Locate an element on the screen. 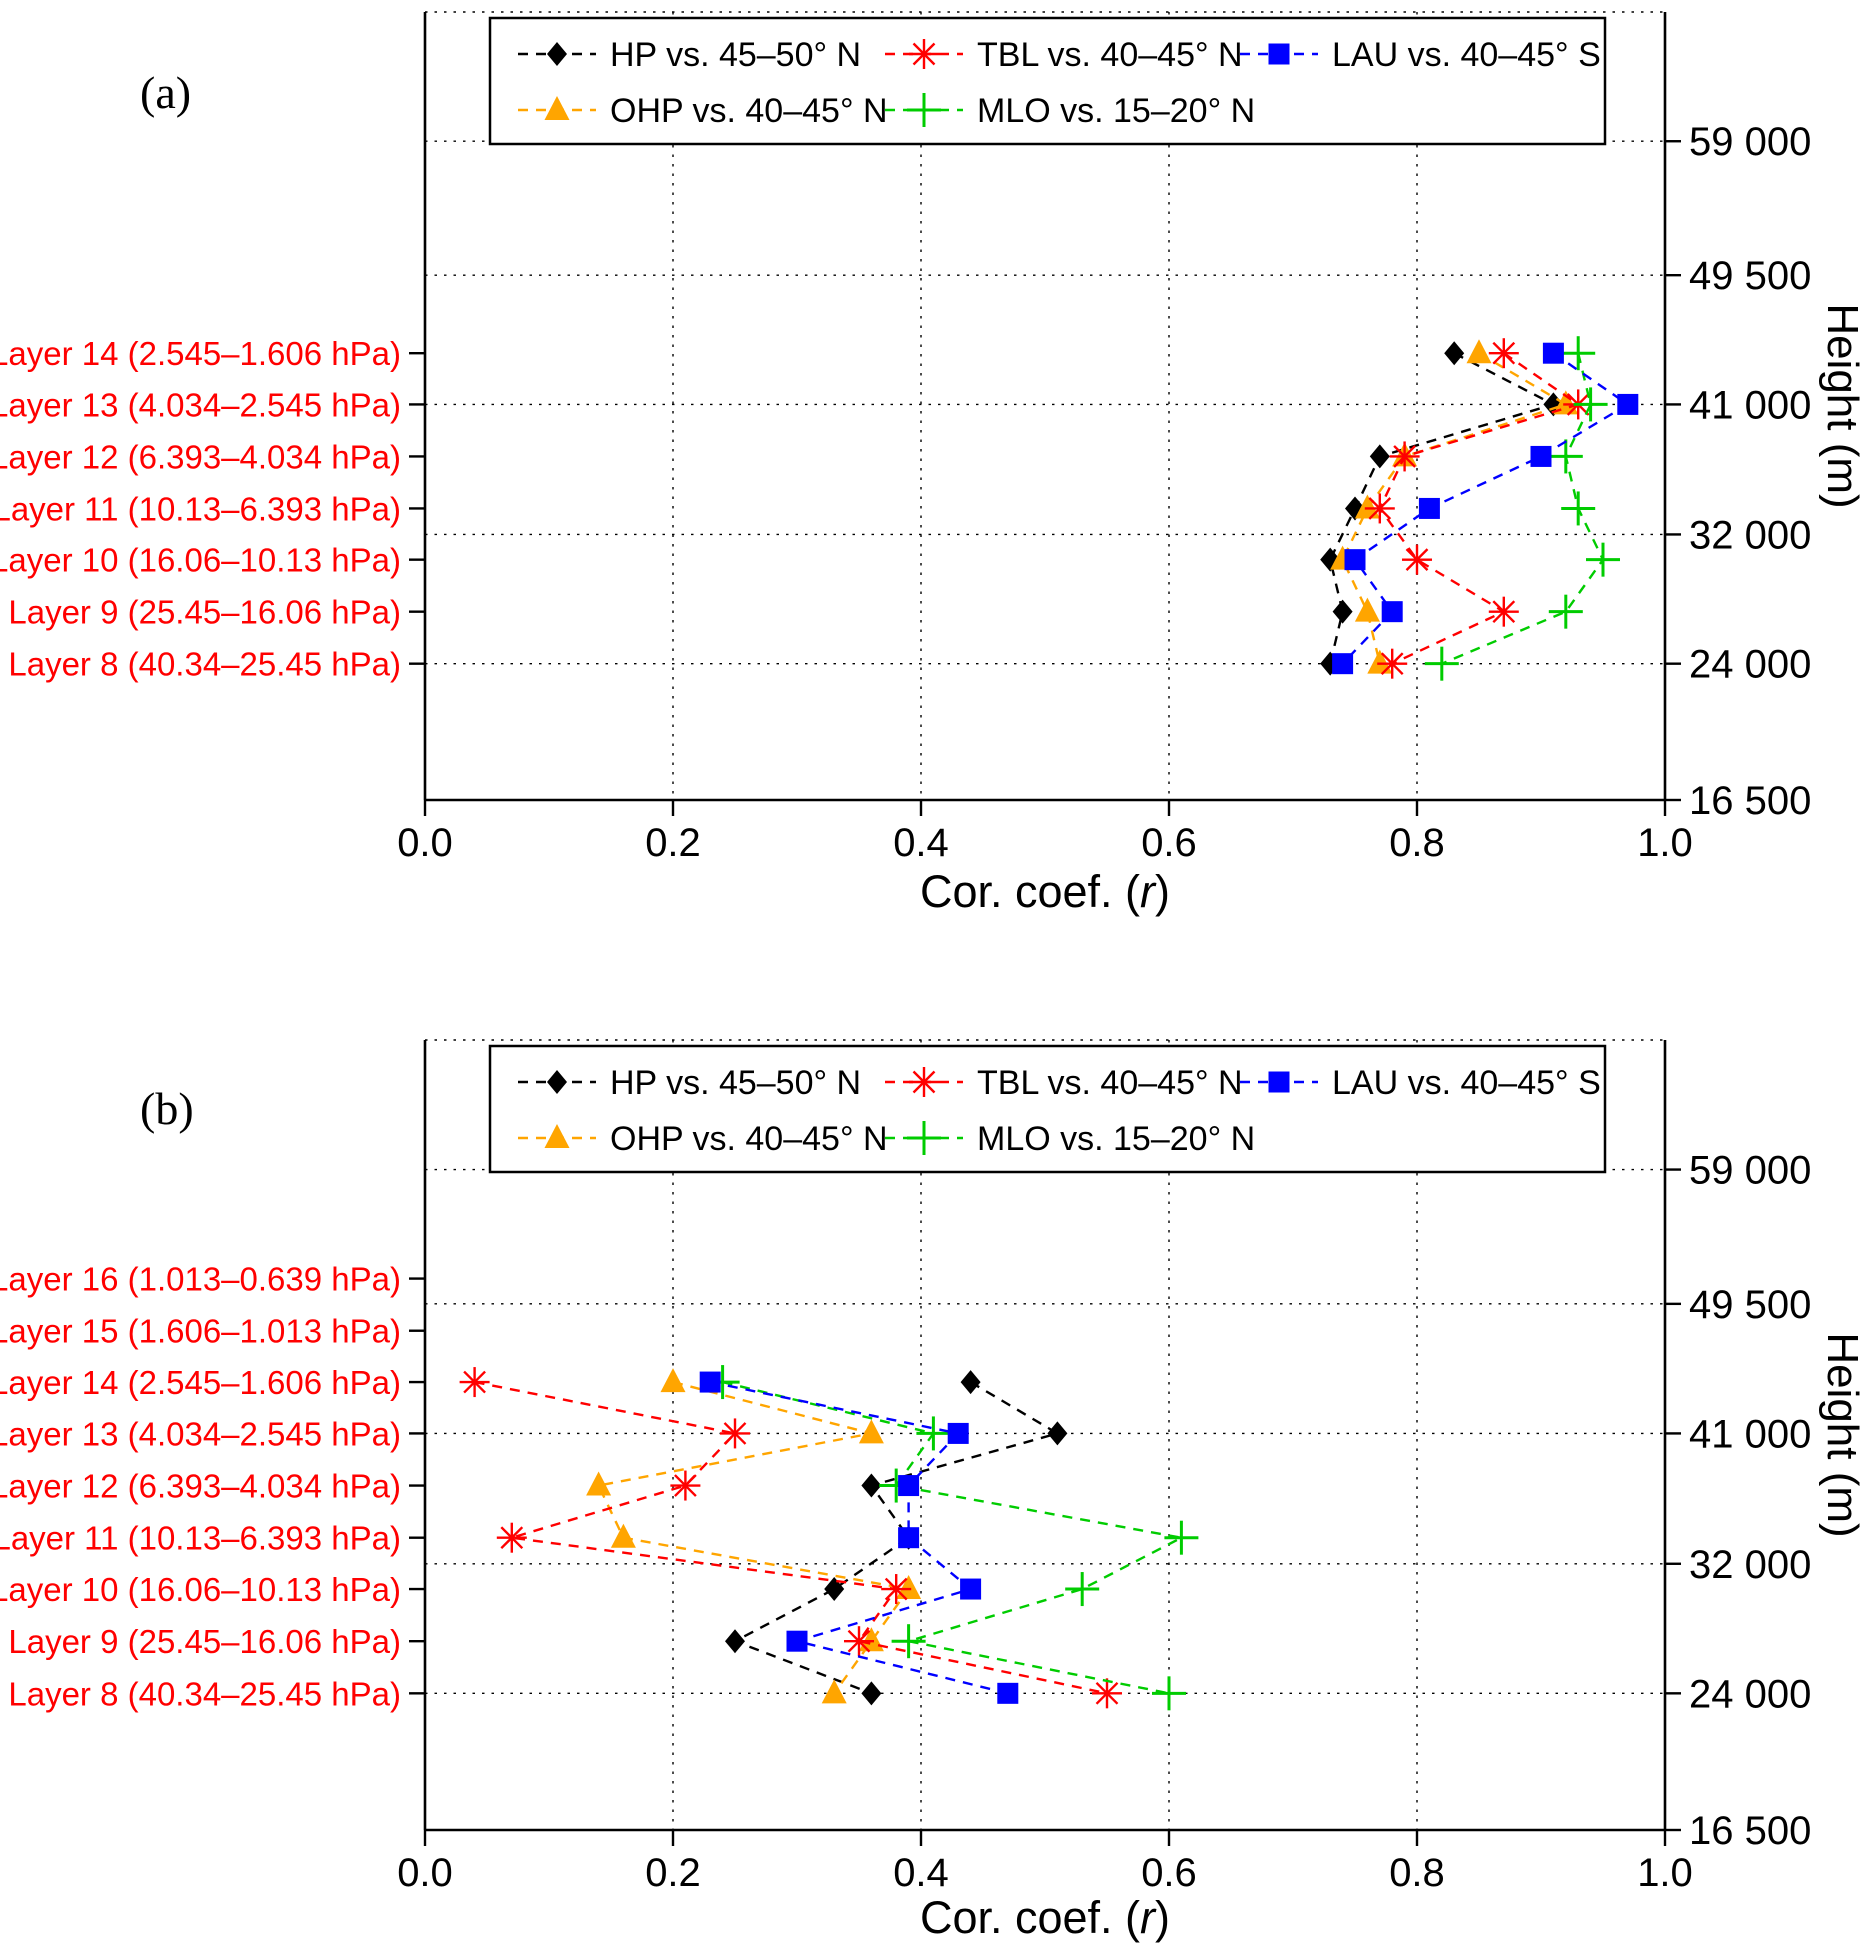  y-axis-label-b: Height (m) is located at coordinates (1842, 1435).